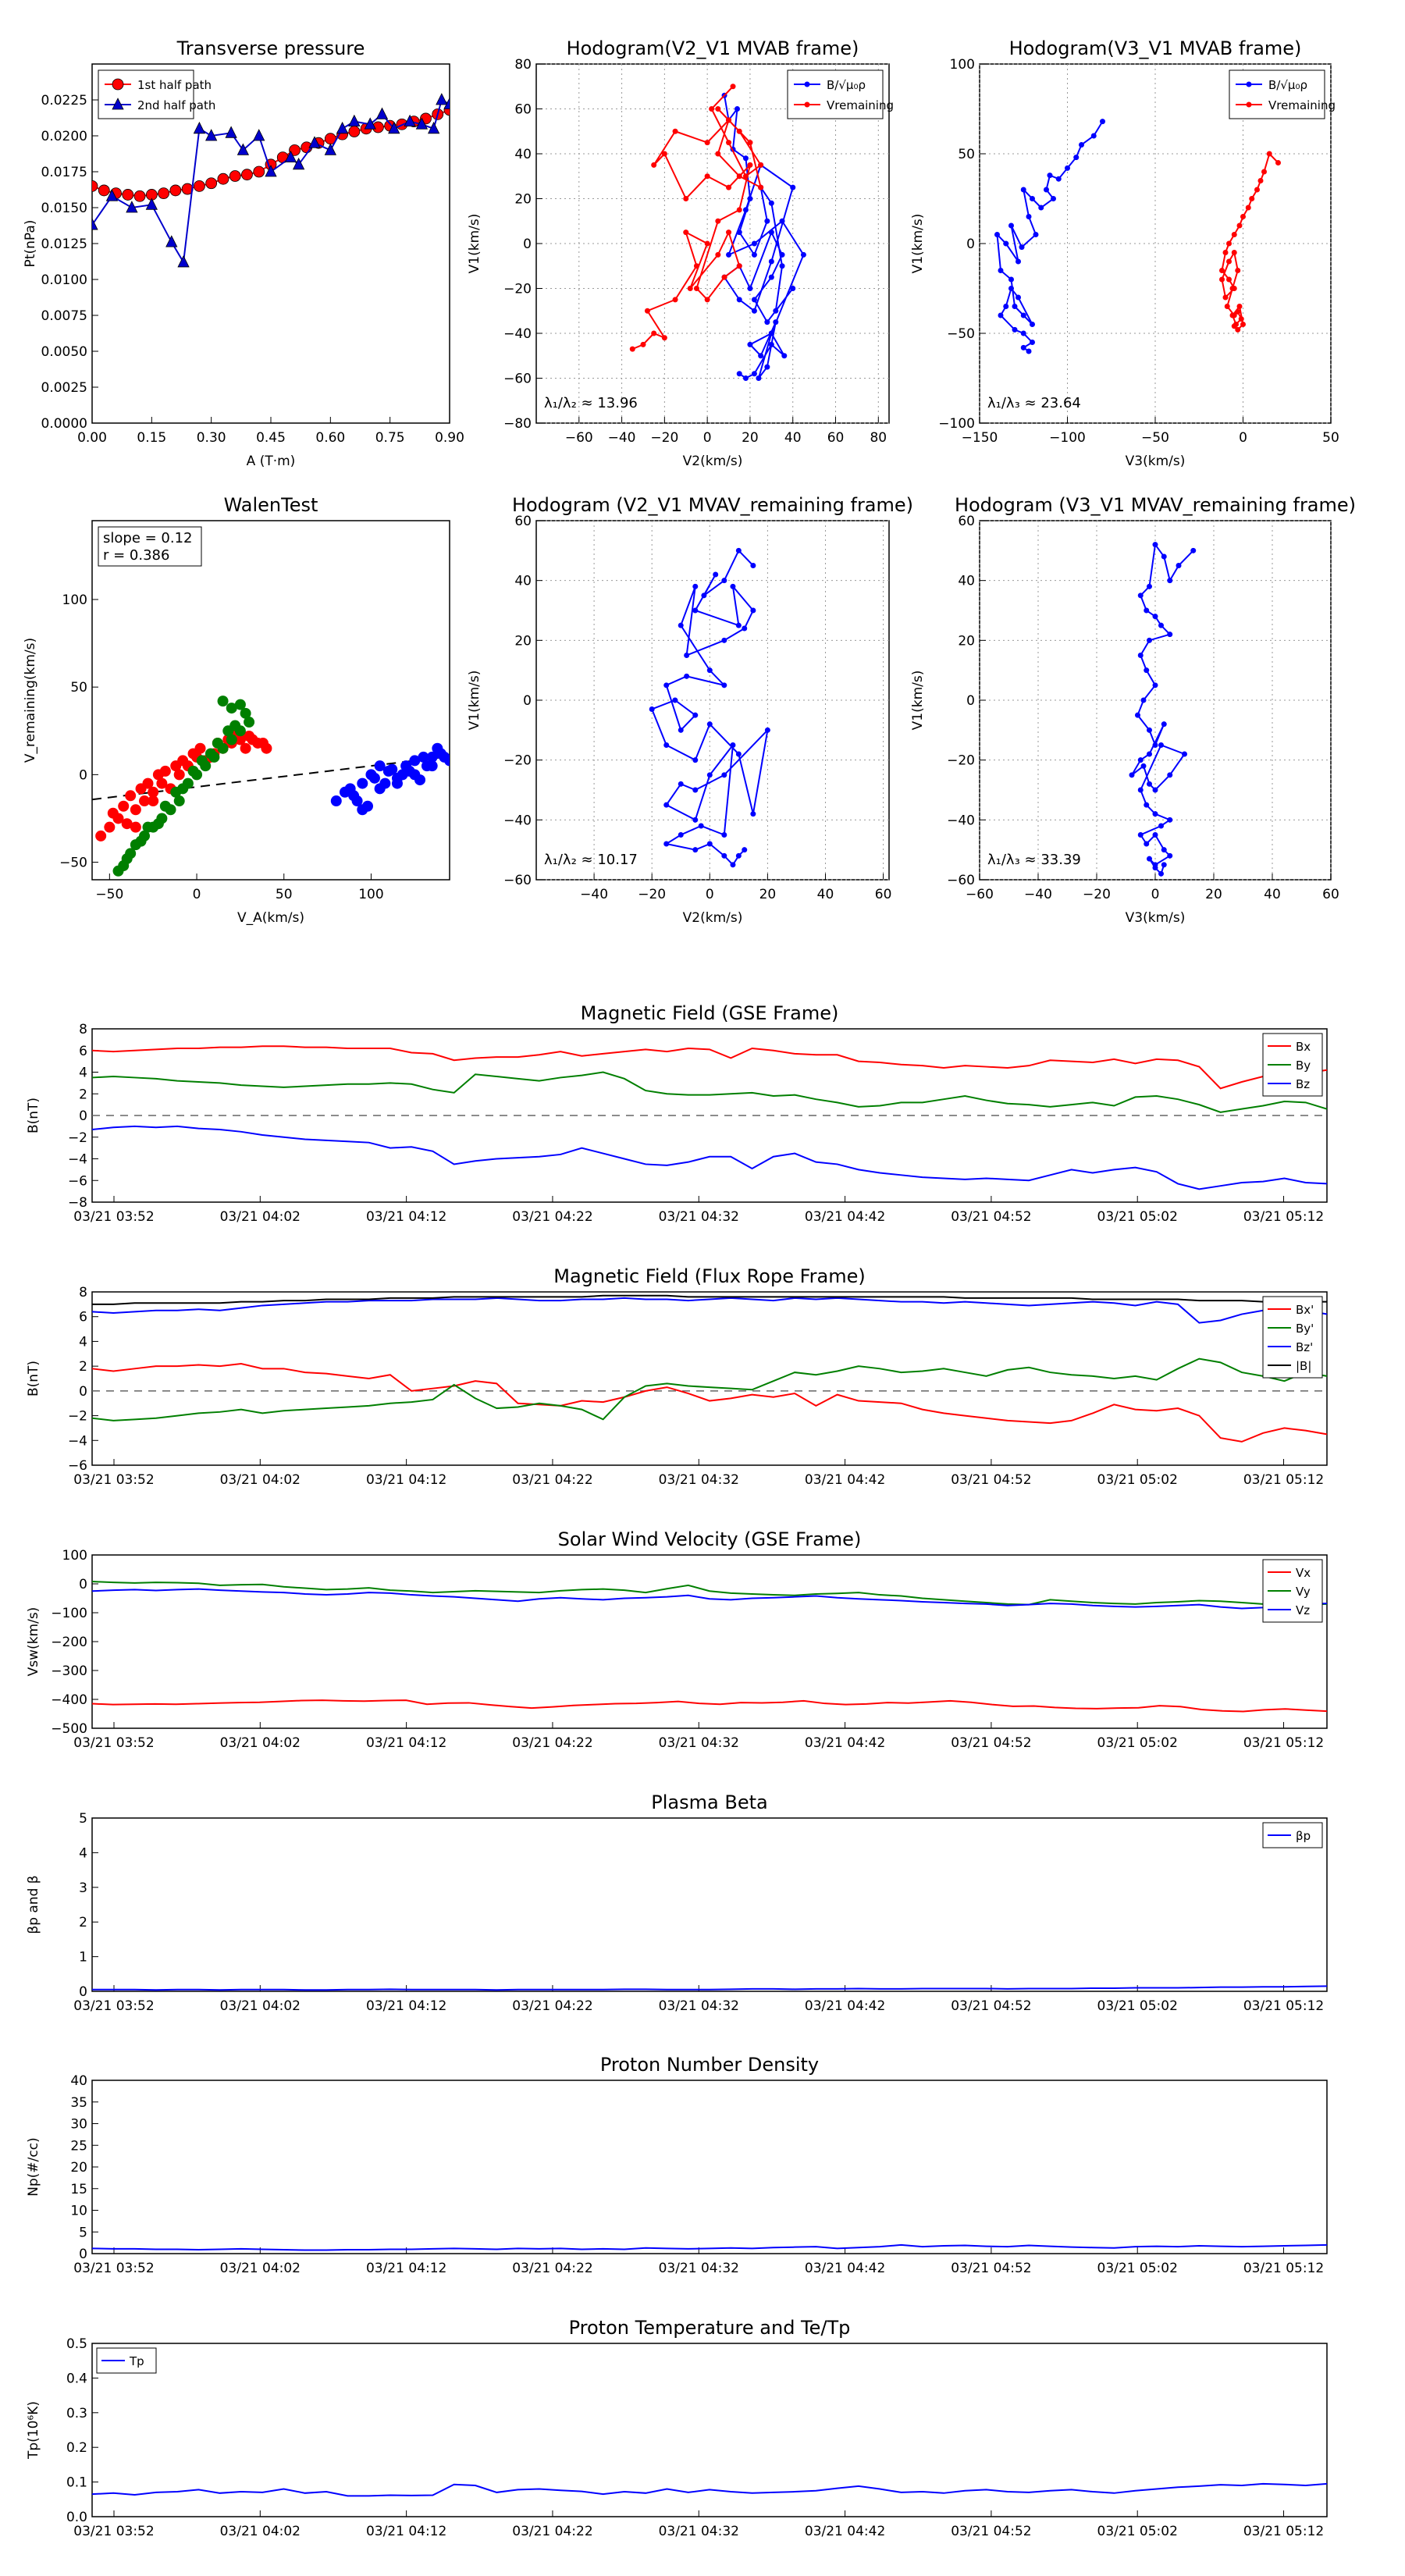  What do you see at coordinates (517, 761) in the screenshot?
I see `y-tick-label: −20` at bounding box center [517, 761].